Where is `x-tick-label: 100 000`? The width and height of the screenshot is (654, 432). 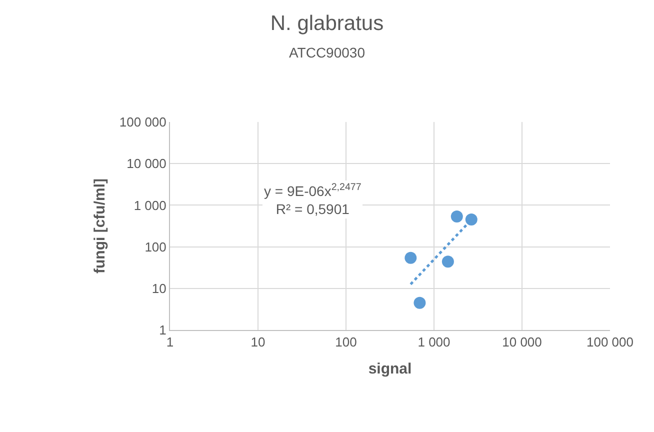 x-tick-label: 100 000 is located at coordinates (610, 342).